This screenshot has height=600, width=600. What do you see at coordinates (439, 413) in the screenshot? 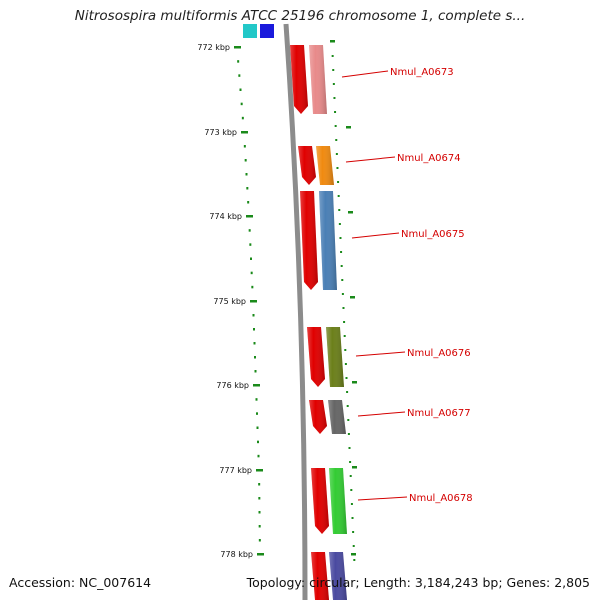
I see `gene-label: Nmul_A0677` at bounding box center [439, 413].